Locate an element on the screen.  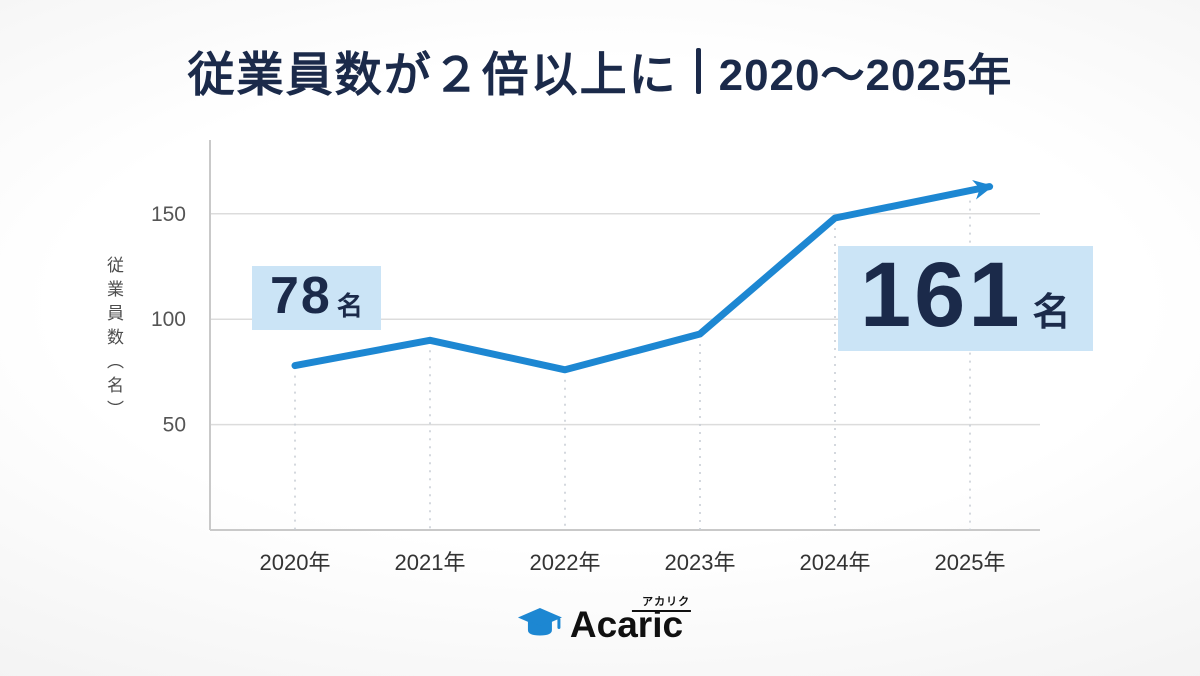
x-tick-label: 2021年 is located at coordinates (430, 562).